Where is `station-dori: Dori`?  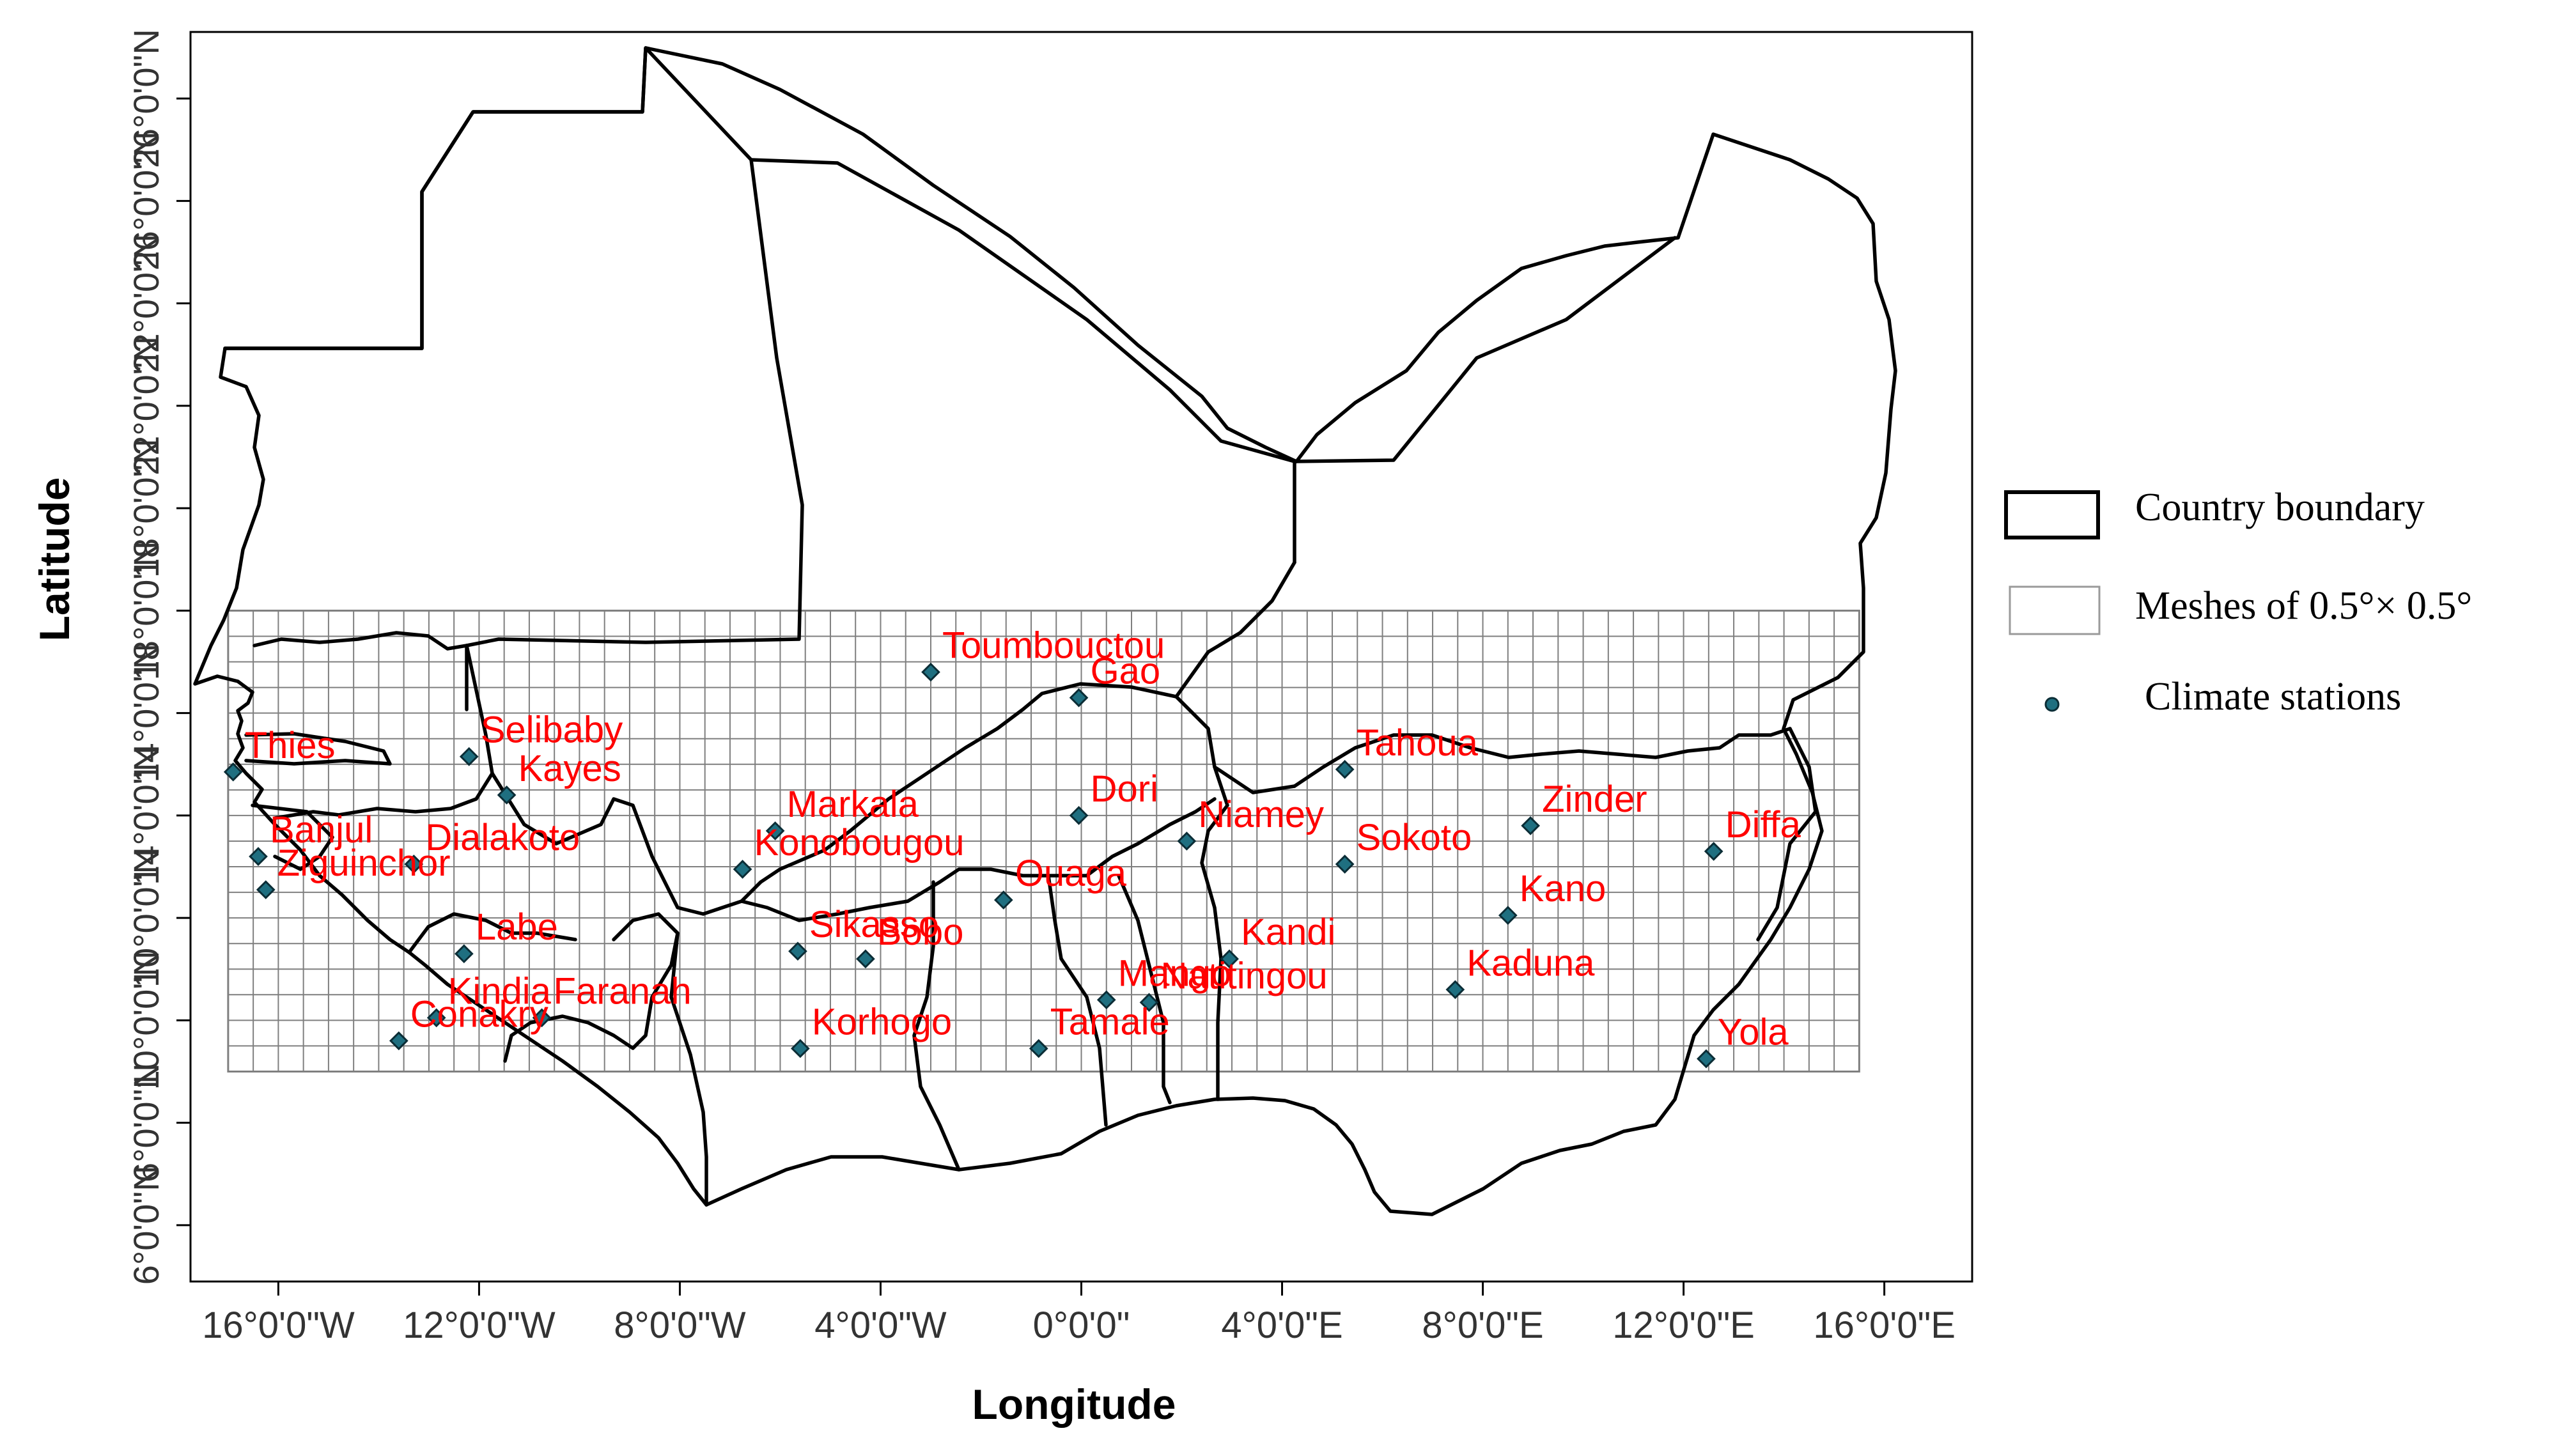 station-dori: Dori is located at coordinates (1113, 796).